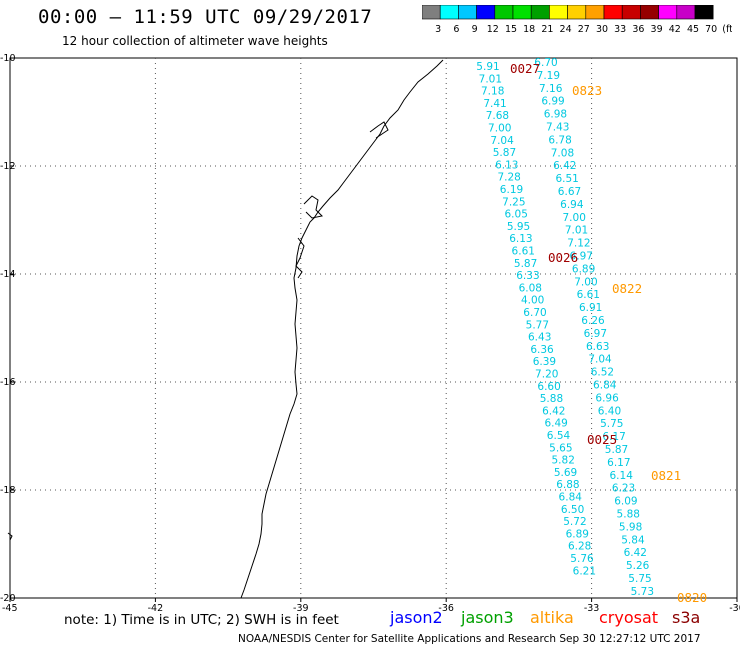 The image size is (740, 650). I want to click on track-b-value: 5.75, so click(639, 579).